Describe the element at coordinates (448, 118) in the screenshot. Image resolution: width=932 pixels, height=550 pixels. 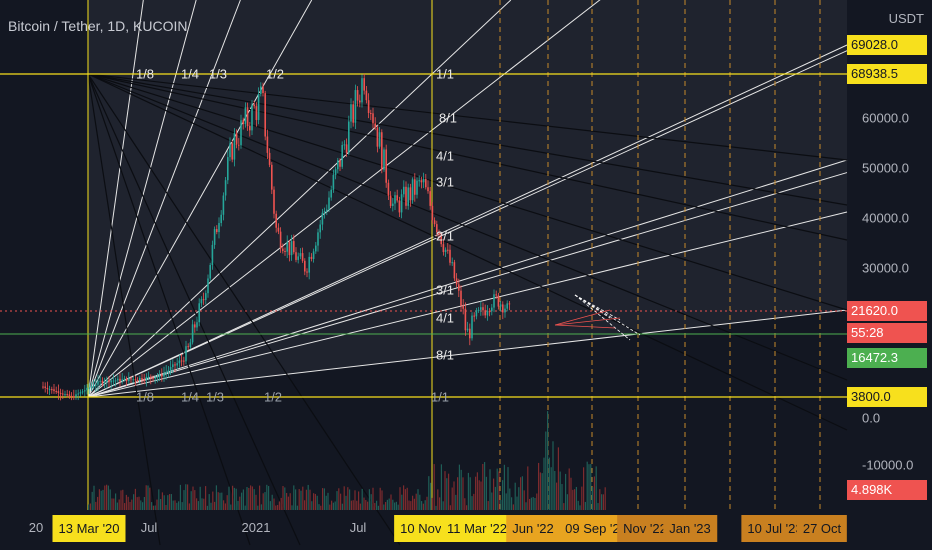
I see `gann-ratio-label: 8/1` at that location.